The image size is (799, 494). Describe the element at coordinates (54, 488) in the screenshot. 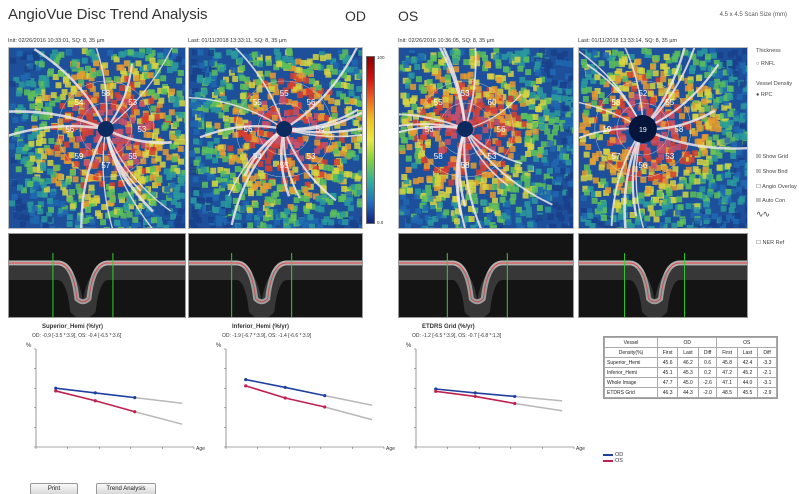

I see `print-button: Print` at that location.